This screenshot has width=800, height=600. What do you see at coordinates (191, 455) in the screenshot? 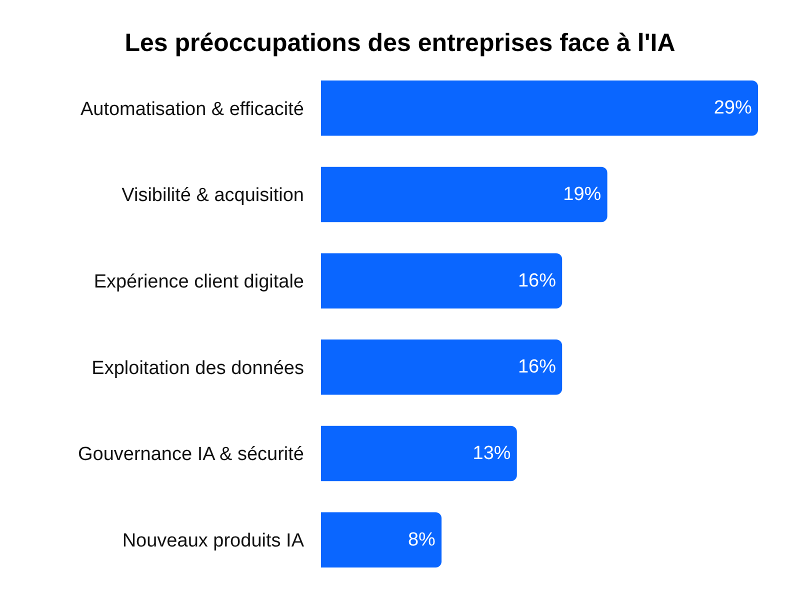
I see `y-tick-label: Gouvernance IA & sécurité` at bounding box center [191, 455].